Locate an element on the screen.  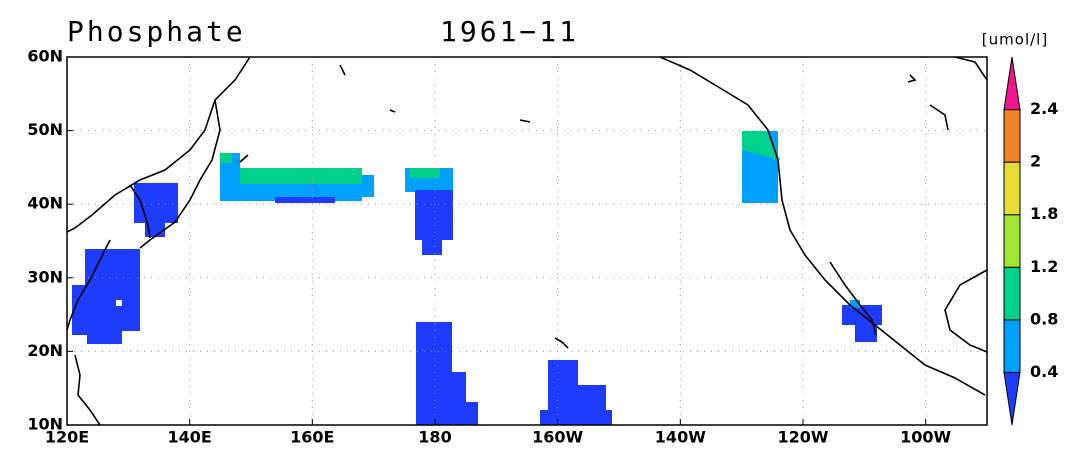
lat-tick-label: 60N is located at coordinates (45, 56).